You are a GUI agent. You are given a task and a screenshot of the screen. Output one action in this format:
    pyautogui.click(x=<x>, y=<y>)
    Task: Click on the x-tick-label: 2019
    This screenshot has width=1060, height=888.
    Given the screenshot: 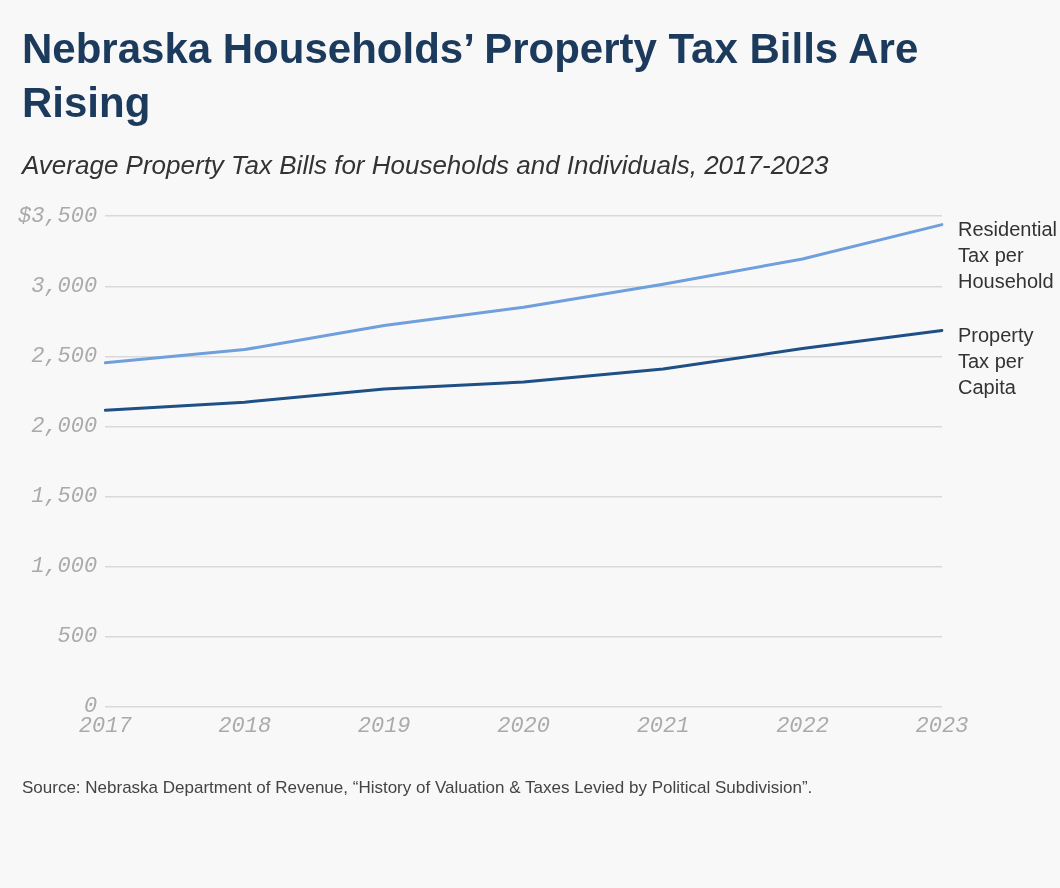 What is the action you would take?
    pyautogui.click(x=384, y=726)
    